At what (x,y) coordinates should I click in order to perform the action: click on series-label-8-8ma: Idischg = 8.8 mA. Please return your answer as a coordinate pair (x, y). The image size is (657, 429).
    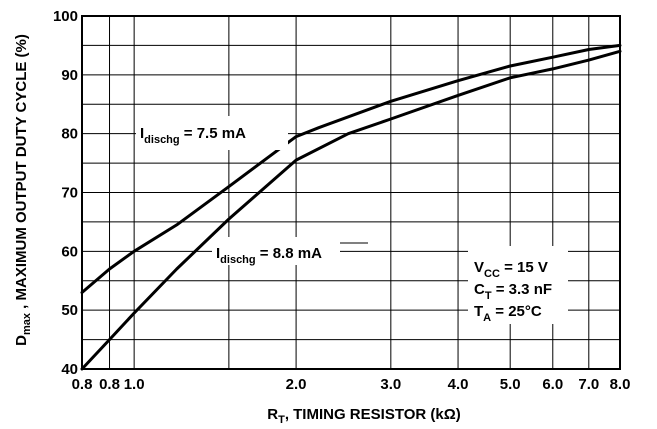
    Looking at the image, I should click on (269, 255).